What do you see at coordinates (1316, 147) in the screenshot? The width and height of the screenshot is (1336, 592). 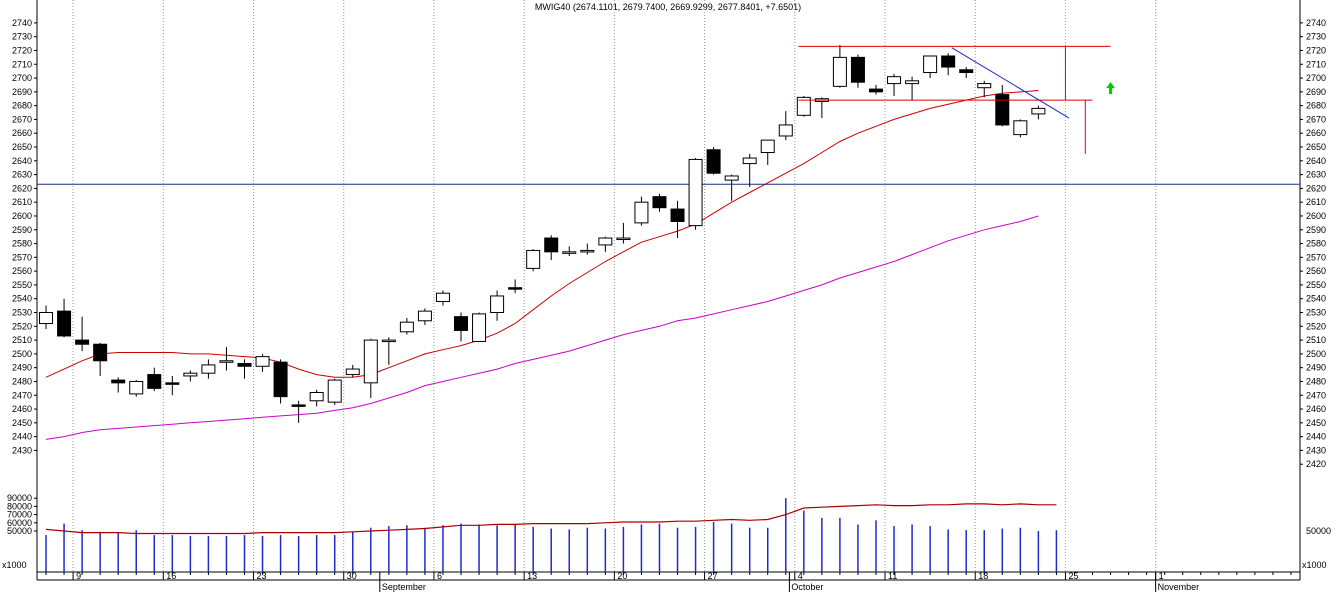 I see `right-price-tick-label: 2650` at bounding box center [1316, 147].